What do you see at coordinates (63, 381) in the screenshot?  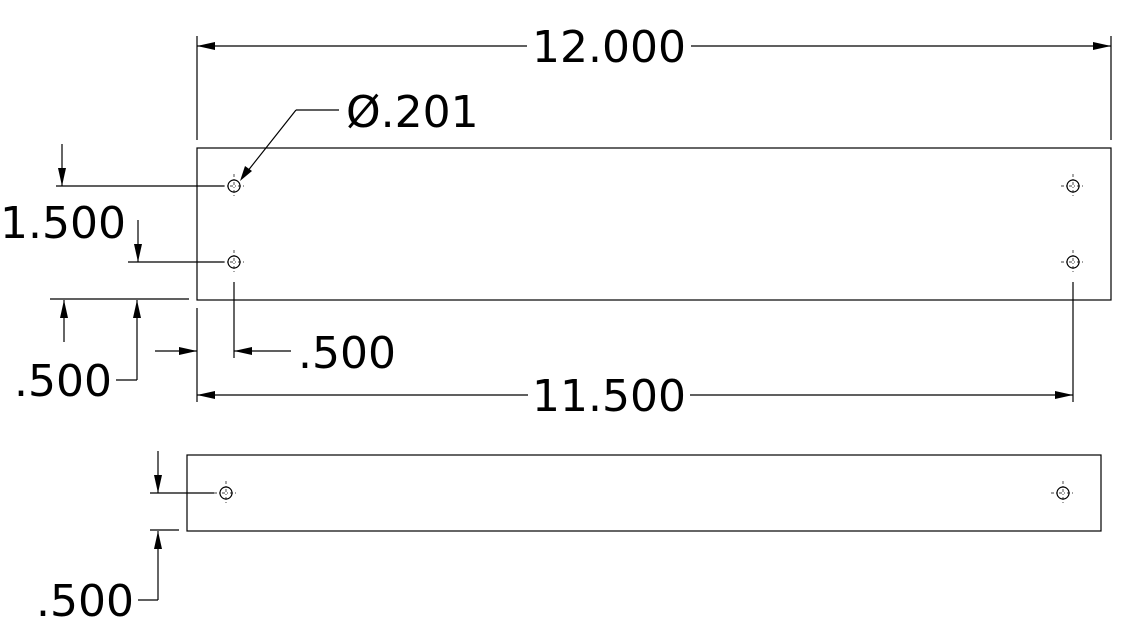 I see `dimension-bottom-edge-offset-label: .500` at bounding box center [63, 381].